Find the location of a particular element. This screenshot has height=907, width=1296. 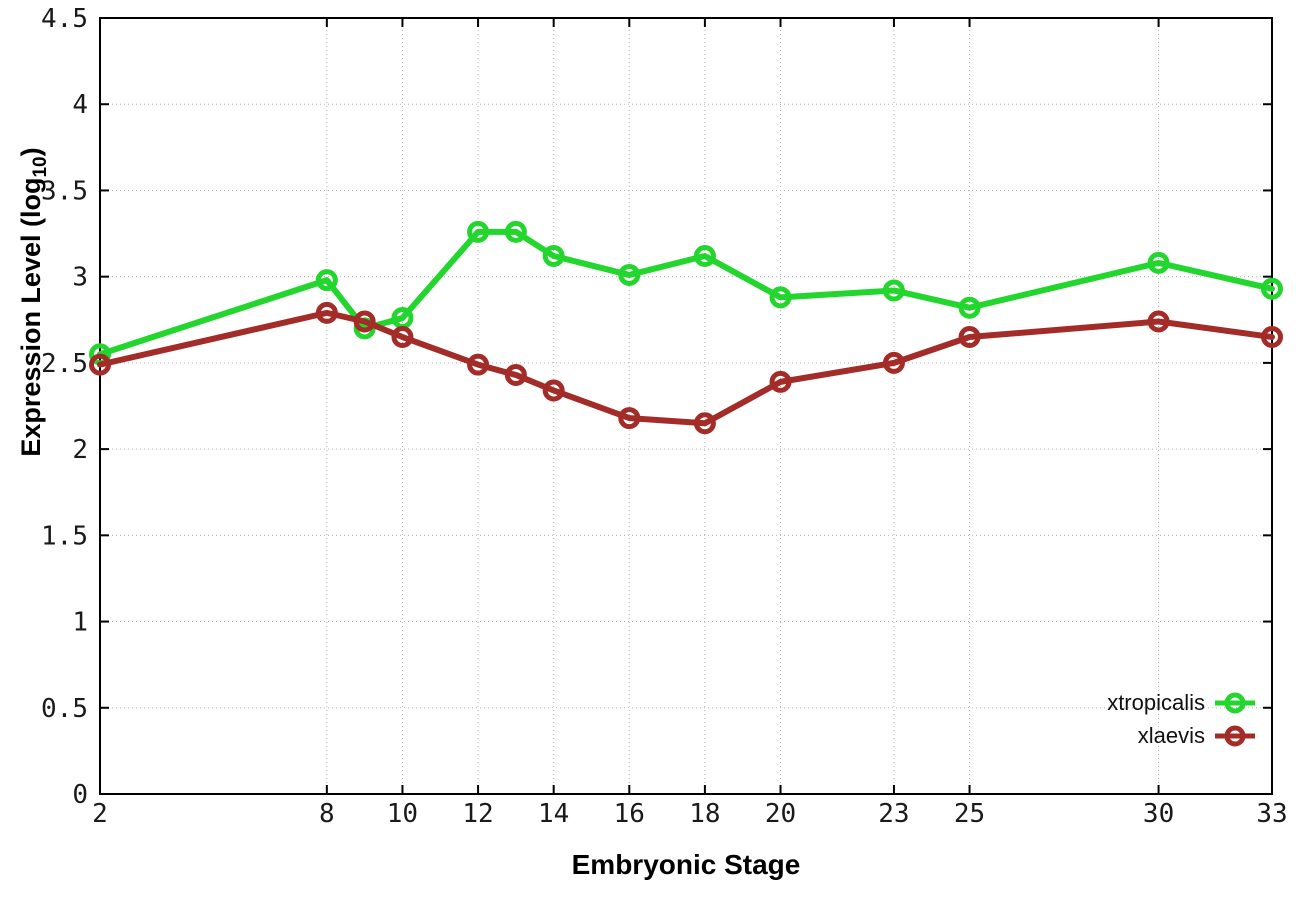

y-axis-title-text: Expression Level (log is located at coordinates (31, 317).